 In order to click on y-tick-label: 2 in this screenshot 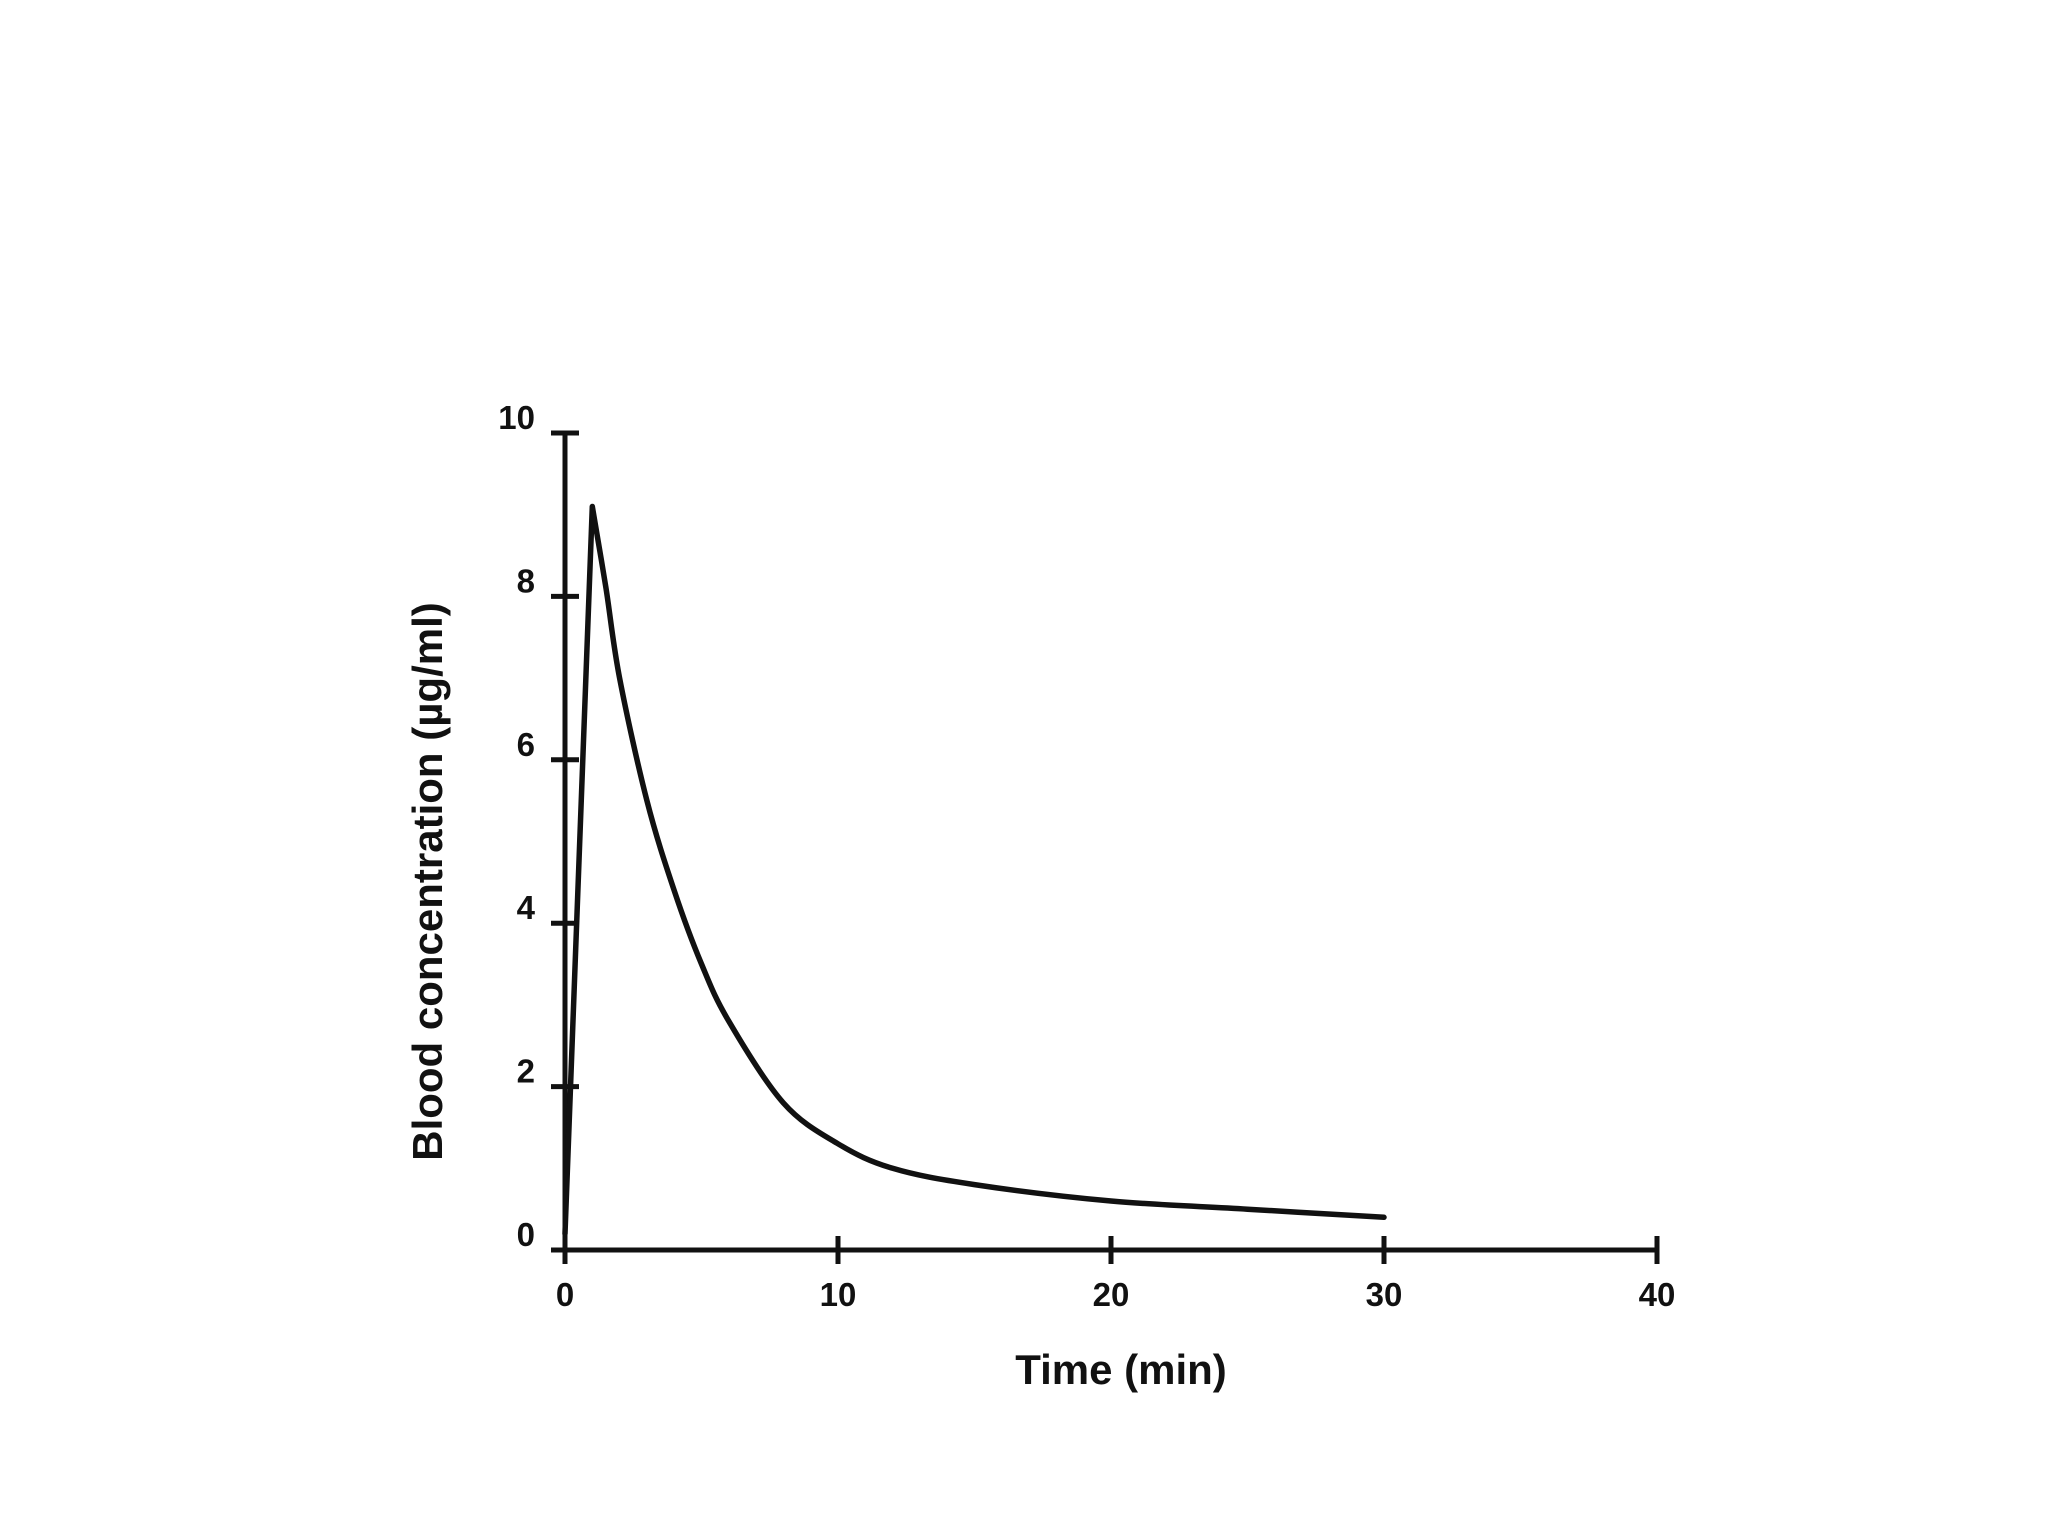, I will do `click(526, 1071)`.